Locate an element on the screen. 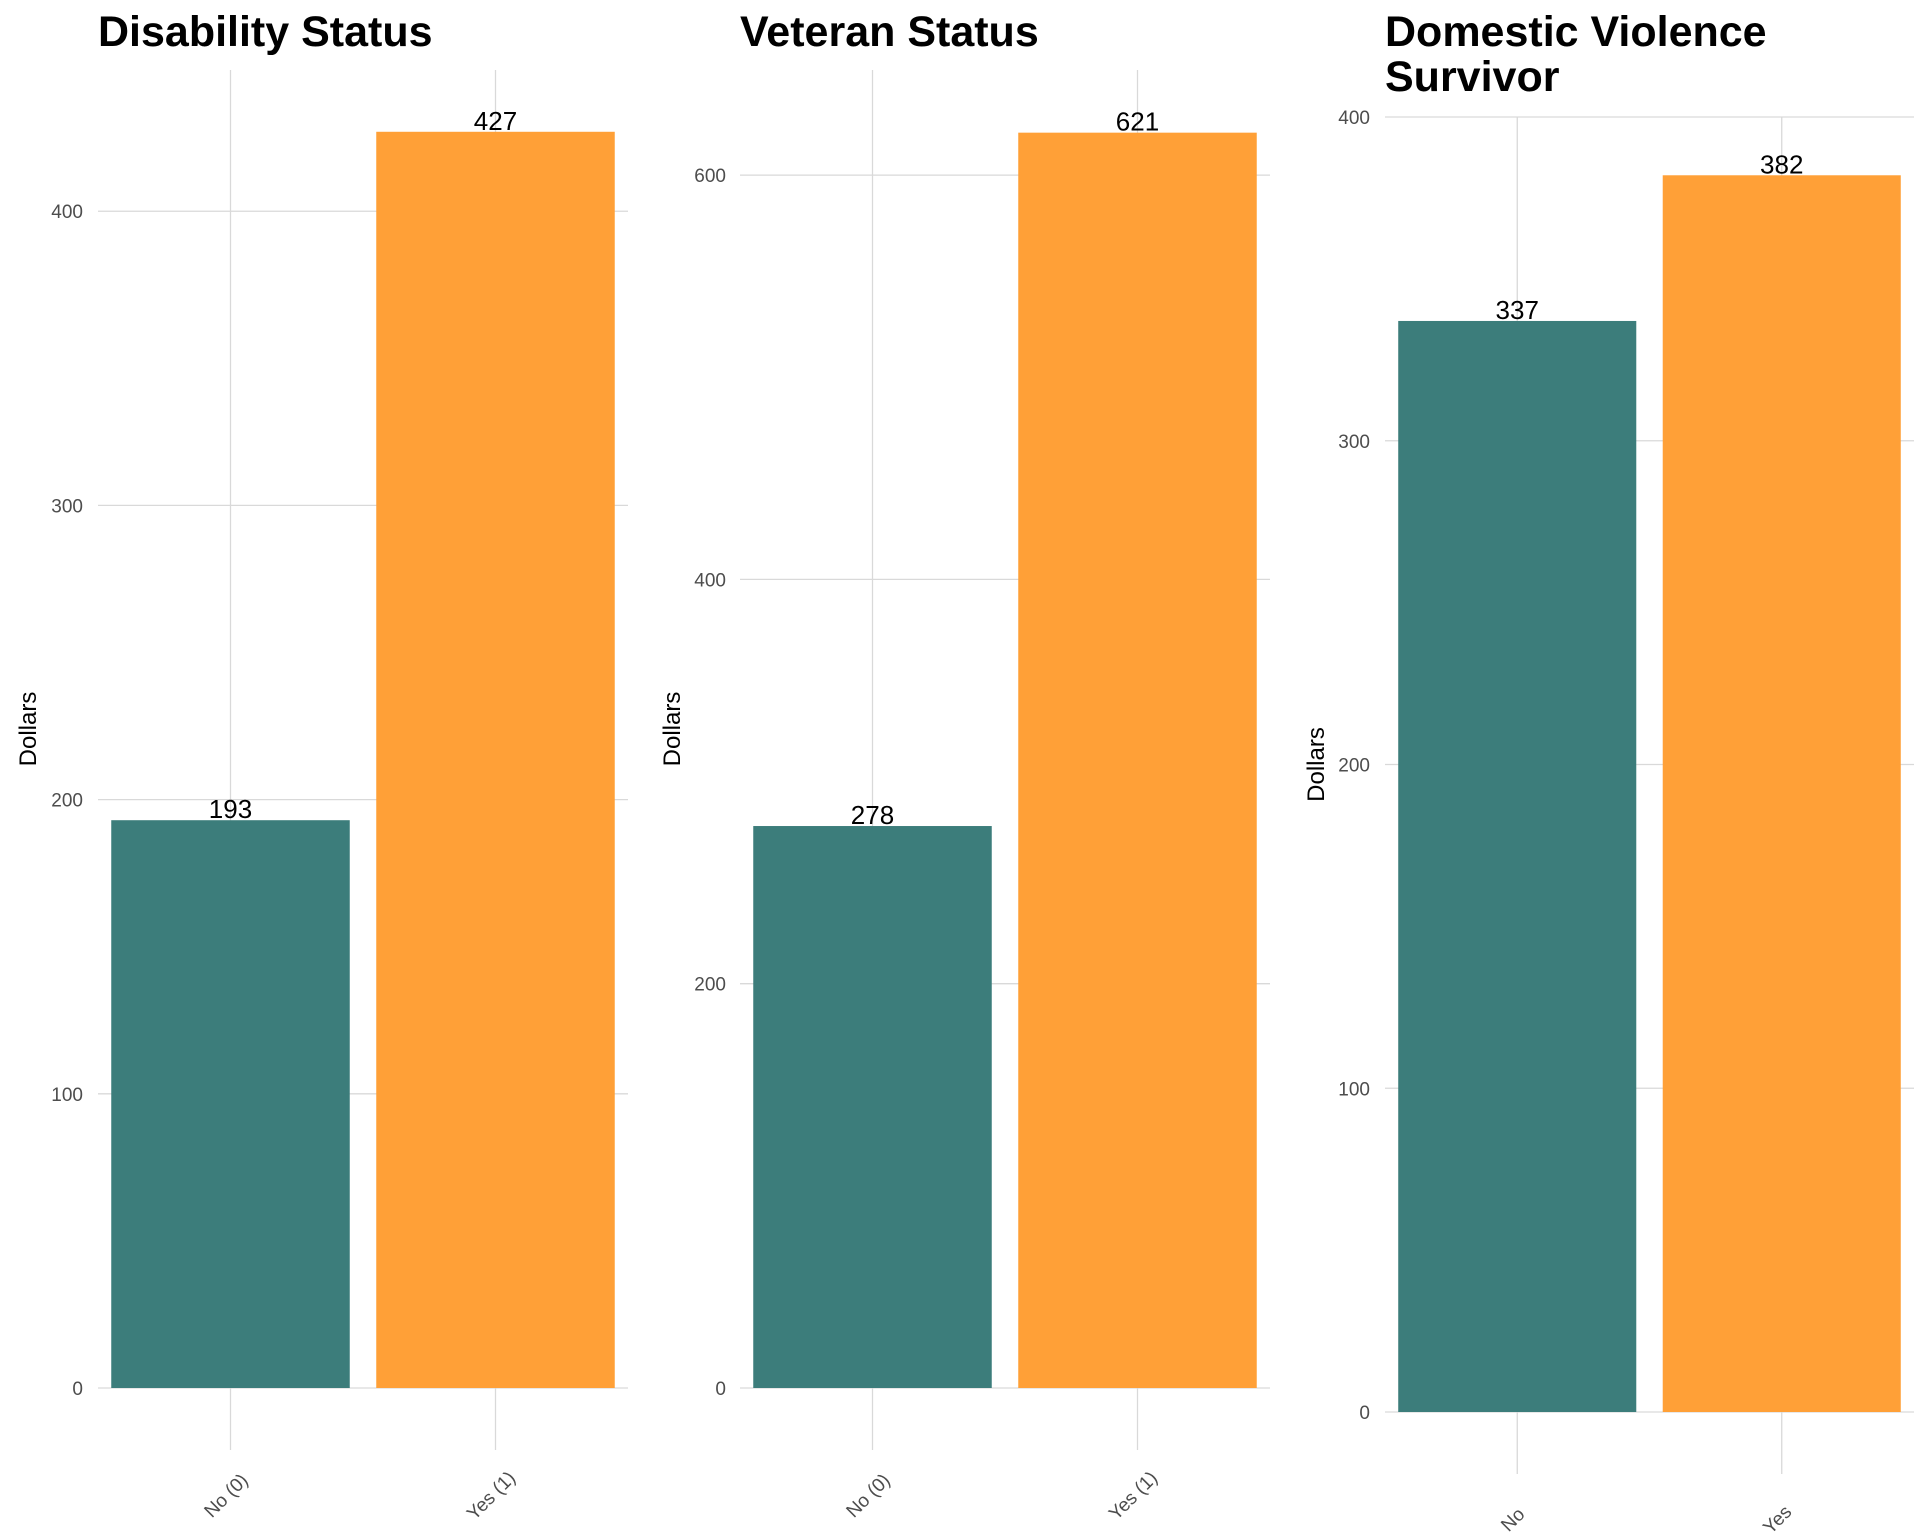 The image size is (1920, 1536). chart-title: Domestic Violence Survivor is located at coordinates (1576, 54).